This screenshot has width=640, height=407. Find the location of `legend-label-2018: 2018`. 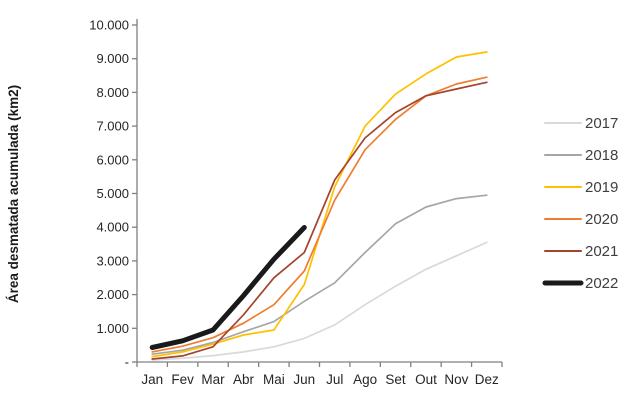

legend-label-2018: 2018 is located at coordinates (601, 155).